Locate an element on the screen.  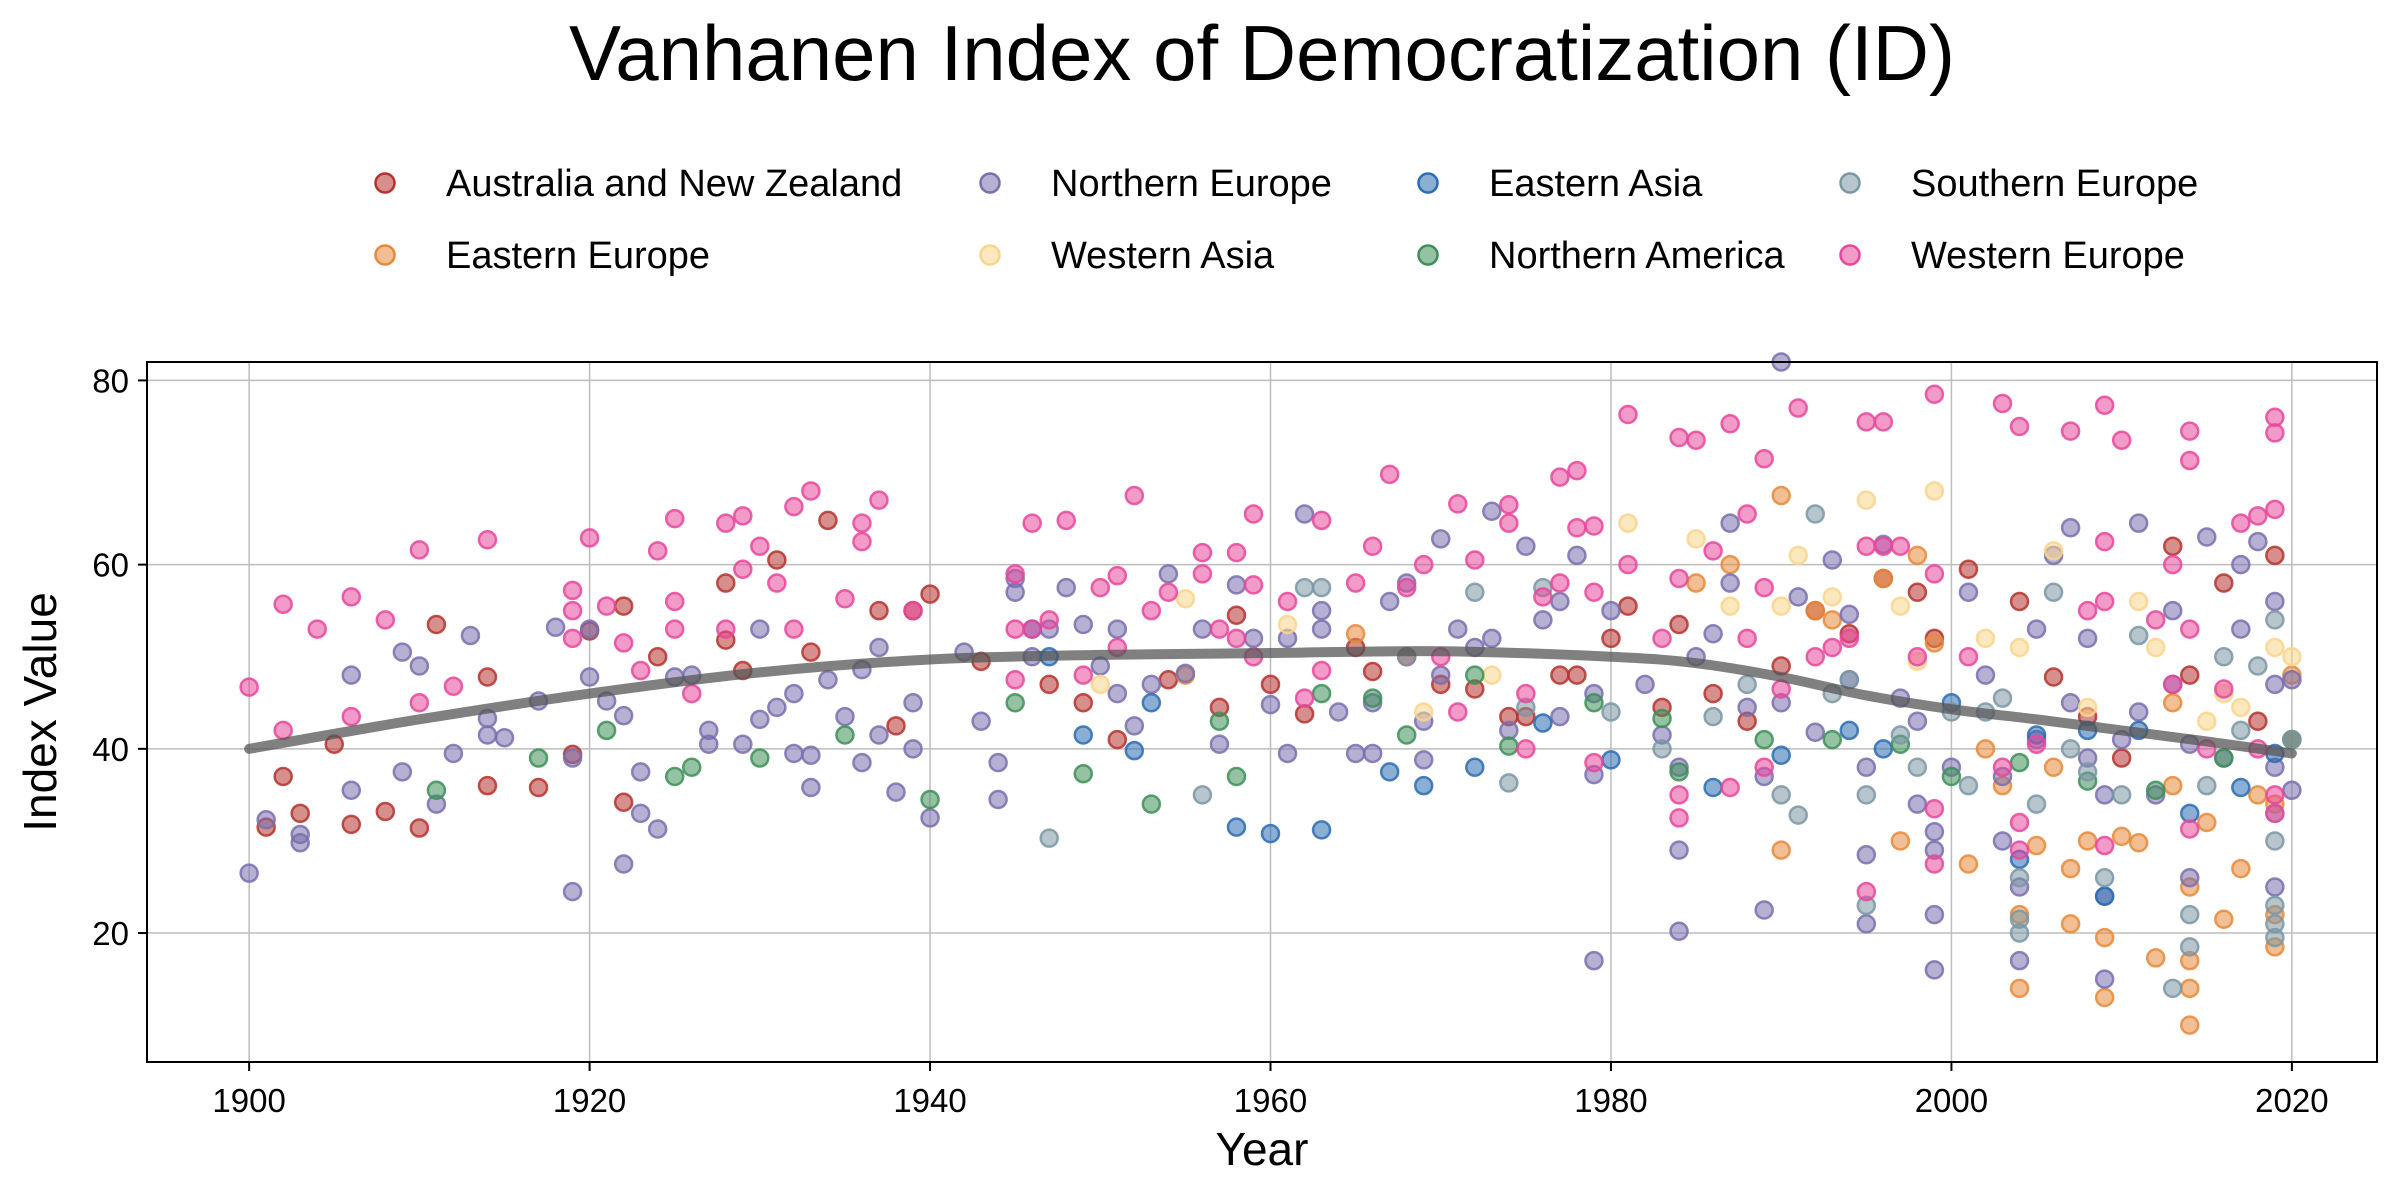
x-tick-label: 1960 is located at coordinates (1270, 1100).